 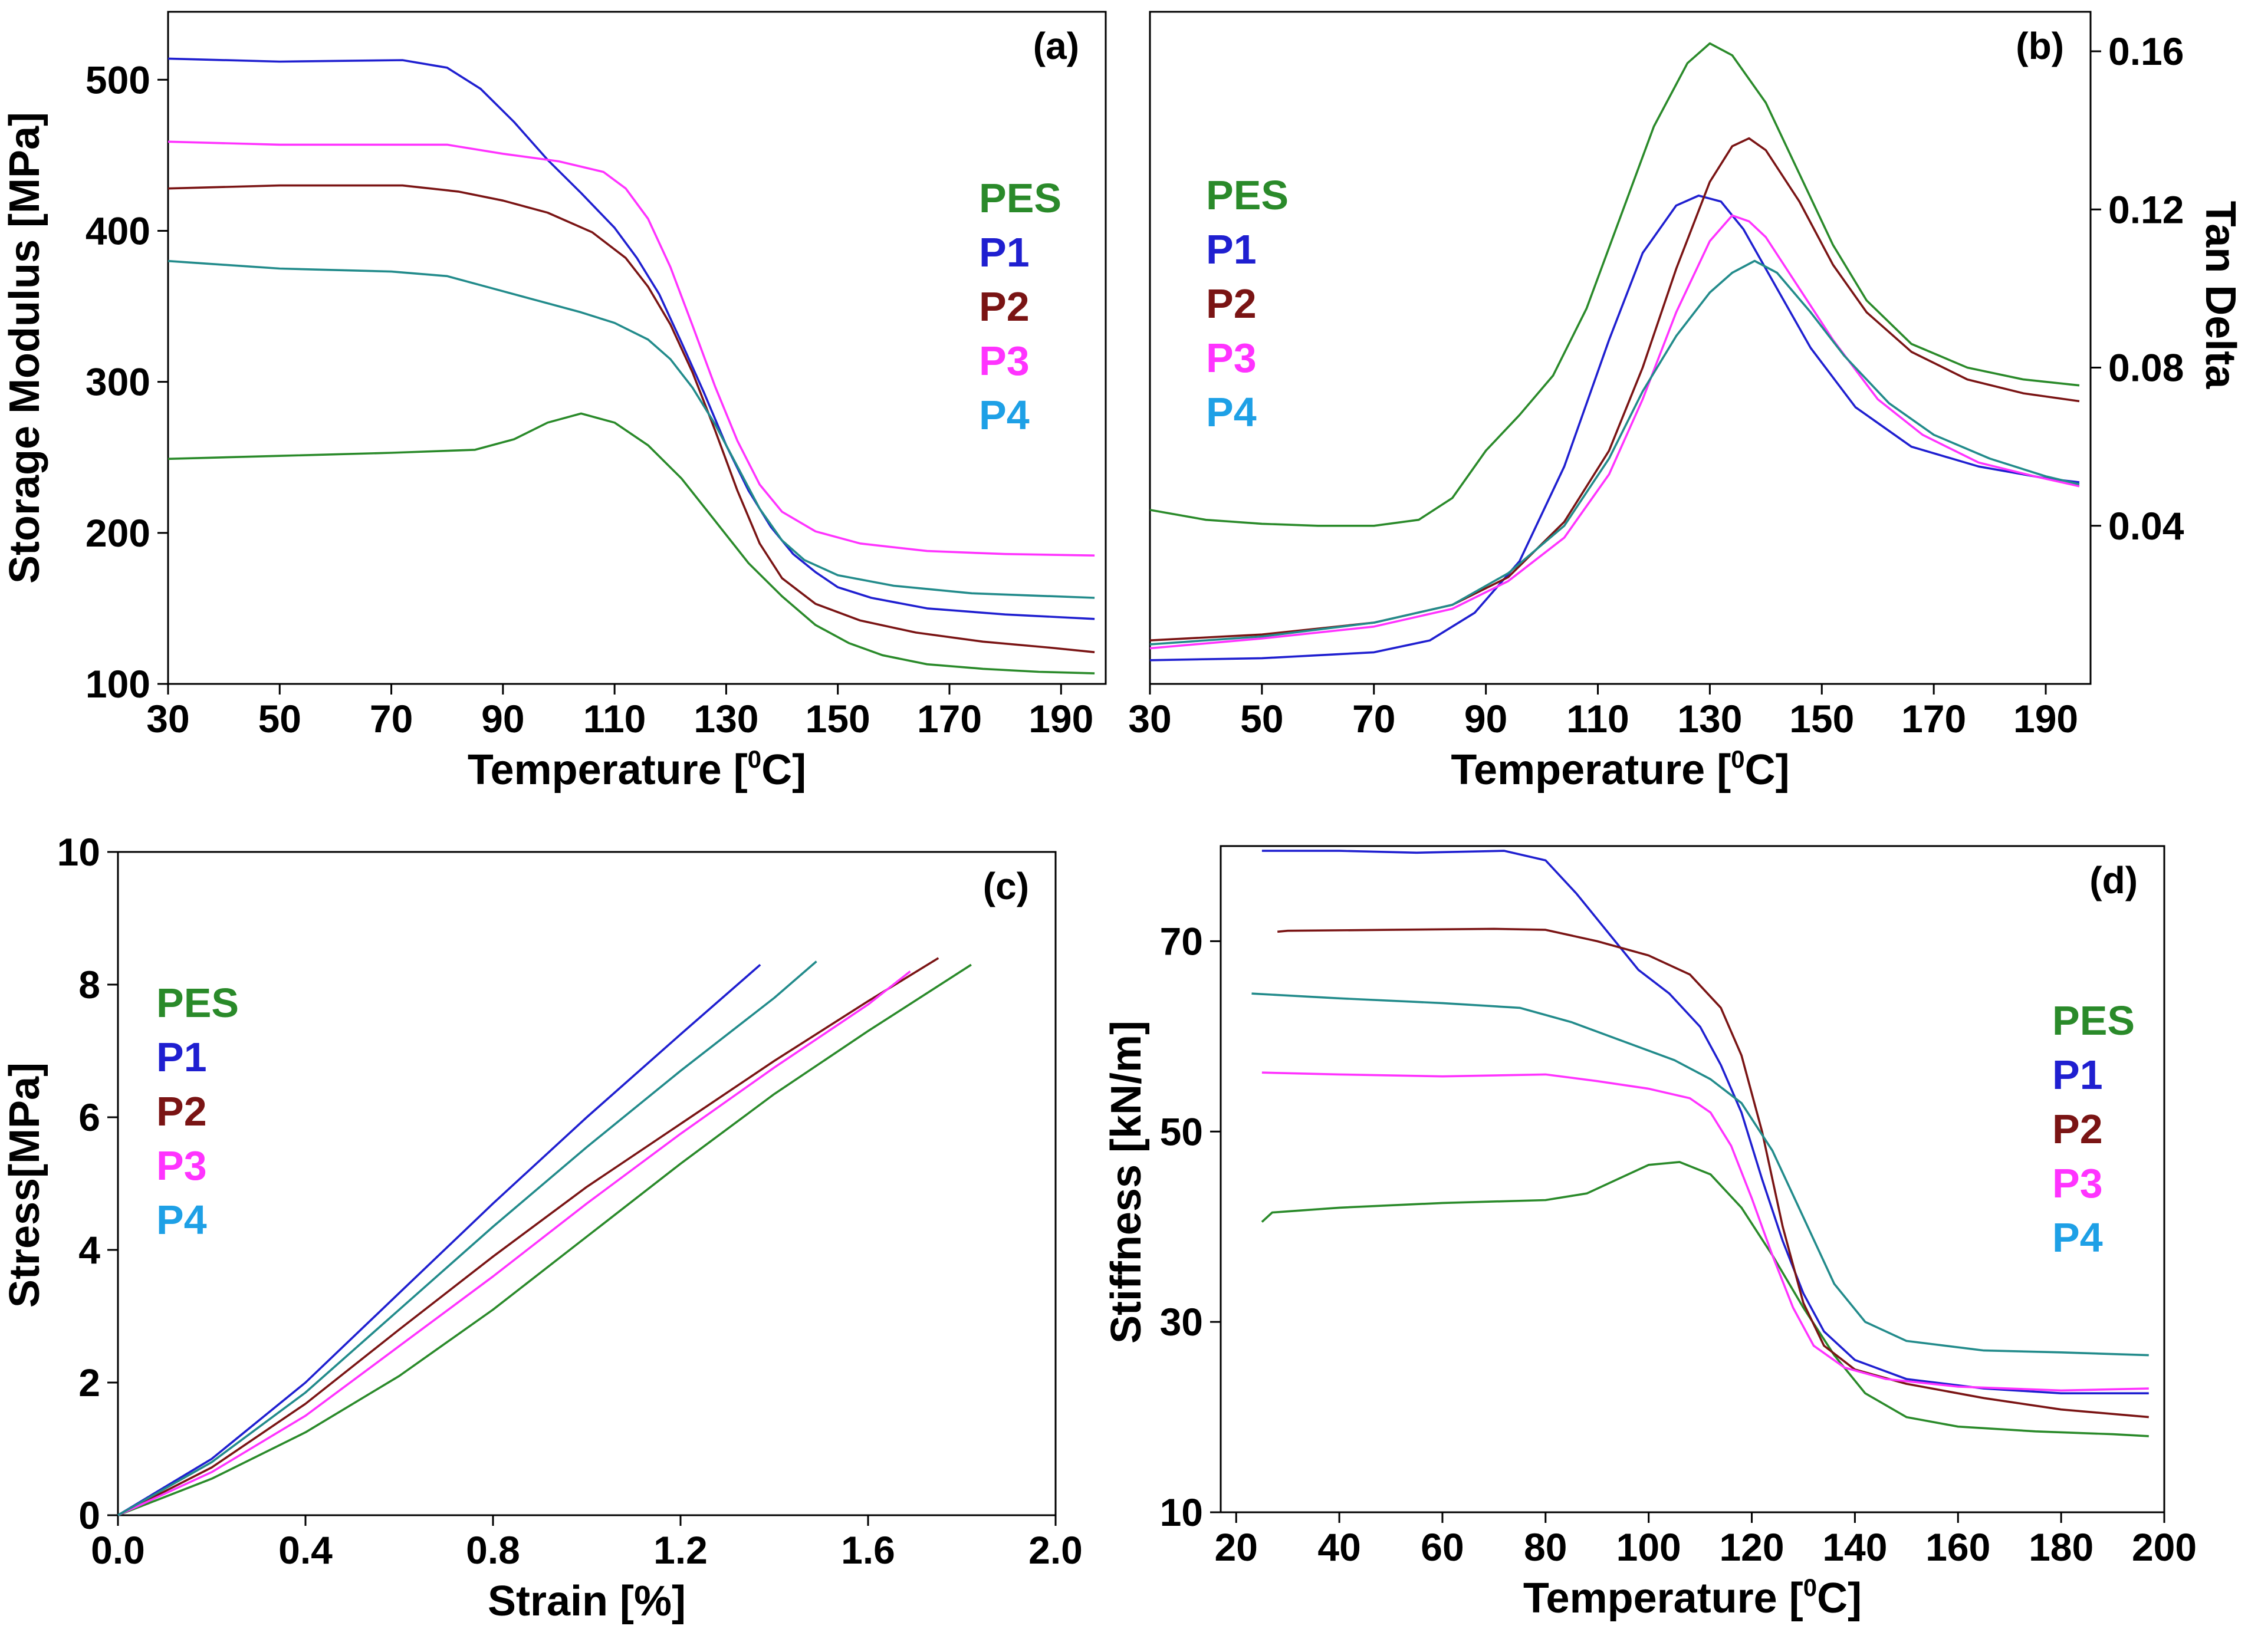 I want to click on y-axis-label: Tan Delta, so click(x=2220, y=295).